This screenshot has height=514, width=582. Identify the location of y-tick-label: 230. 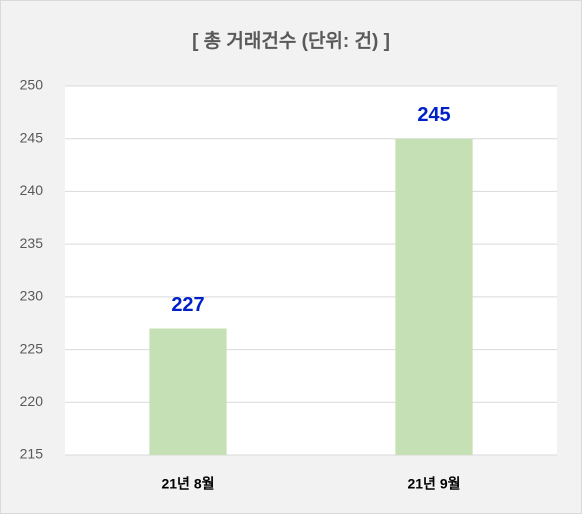
(32, 296).